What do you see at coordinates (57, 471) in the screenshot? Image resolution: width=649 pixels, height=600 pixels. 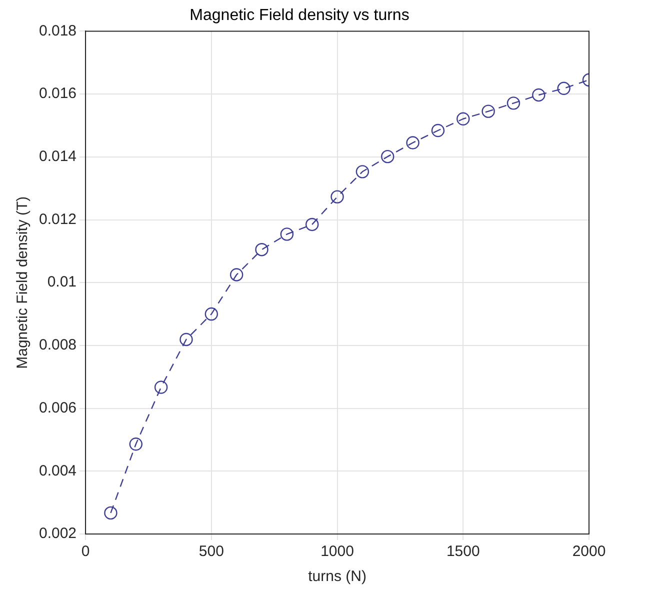 I see `y-tick-label: 0.004` at bounding box center [57, 471].